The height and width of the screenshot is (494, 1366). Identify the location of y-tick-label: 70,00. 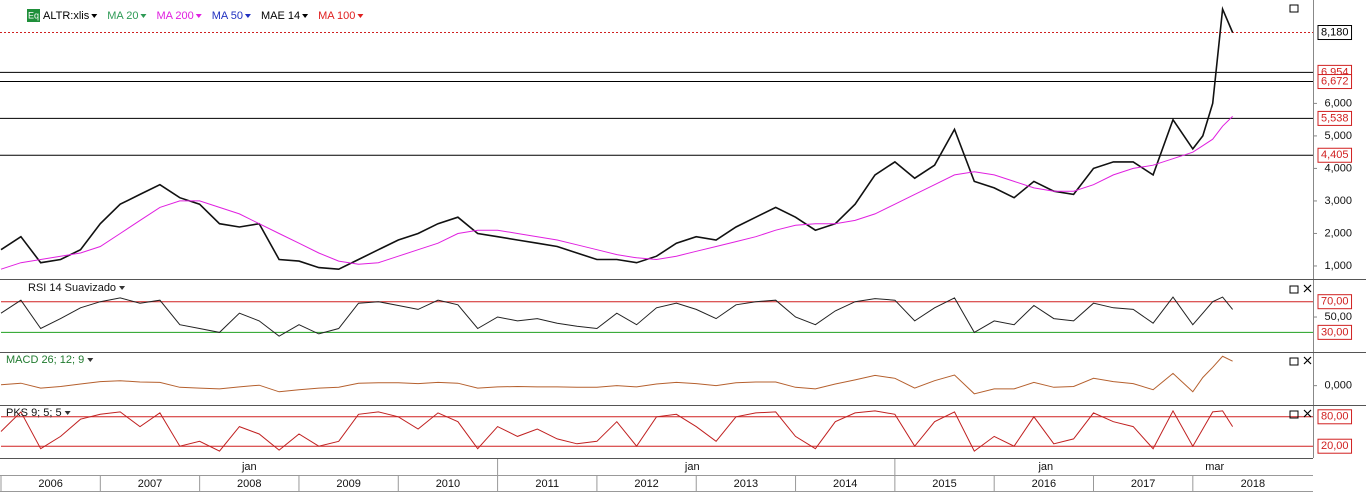
(1335, 302).